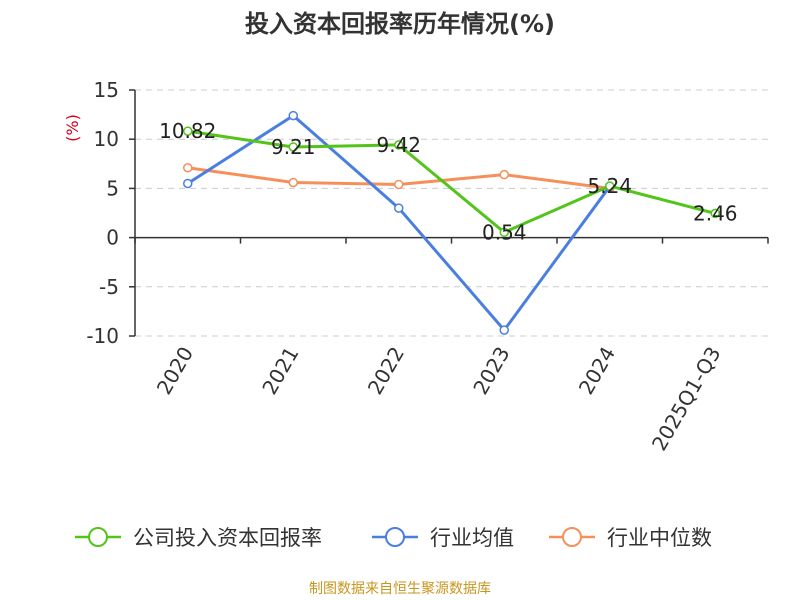 This screenshot has width=800, height=600. Describe the element at coordinates (386, 371) in the screenshot. I see `x-tick-label: 2022` at that location.